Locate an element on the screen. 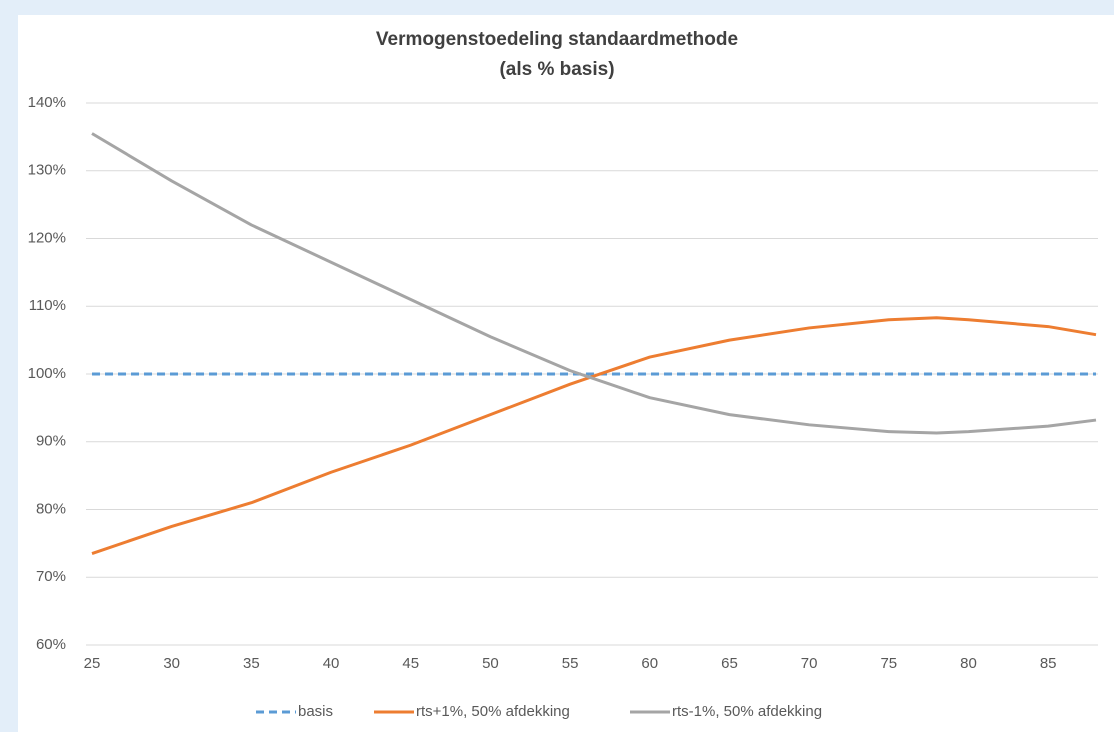  x-tick-label: 55 is located at coordinates (570, 663).